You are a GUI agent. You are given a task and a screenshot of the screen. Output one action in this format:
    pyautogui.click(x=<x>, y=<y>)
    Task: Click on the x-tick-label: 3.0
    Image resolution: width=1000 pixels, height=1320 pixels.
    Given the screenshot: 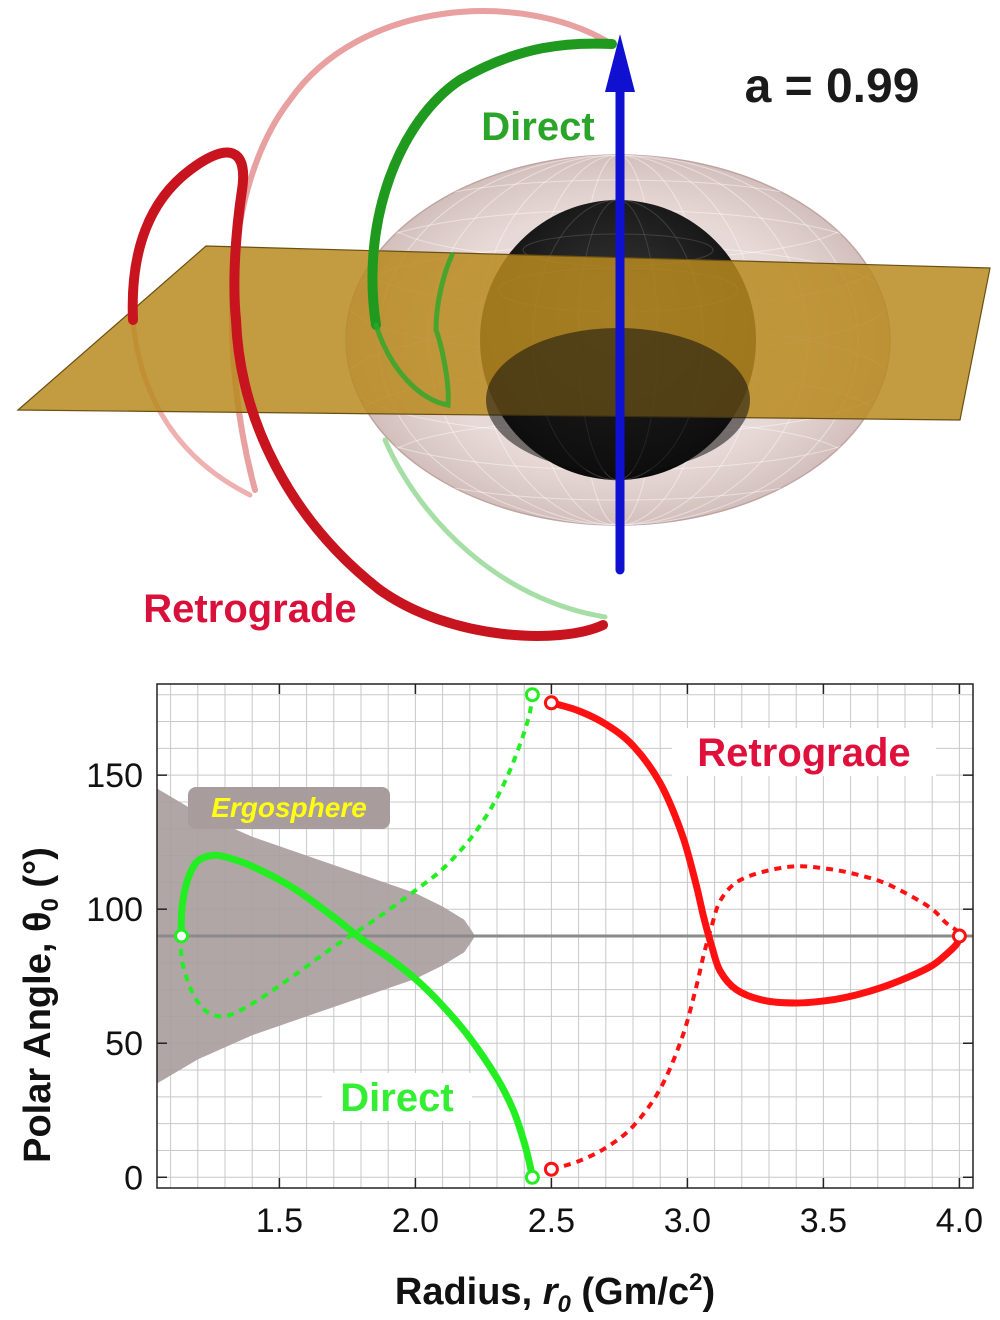 What is the action you would take?
    pyautogui.click(x=687, y=1221)
    